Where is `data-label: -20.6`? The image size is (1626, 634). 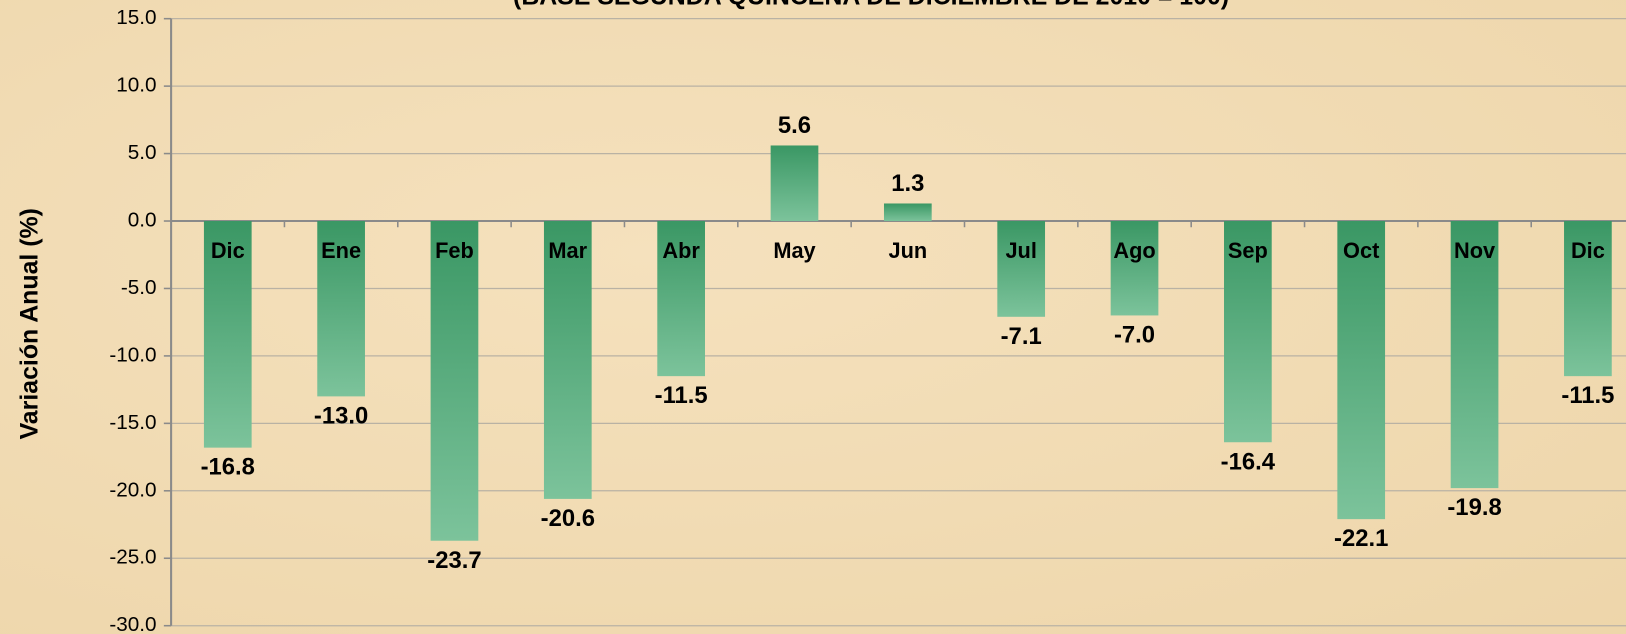 data-label: -20.6 is located at coordinates (568, 518).